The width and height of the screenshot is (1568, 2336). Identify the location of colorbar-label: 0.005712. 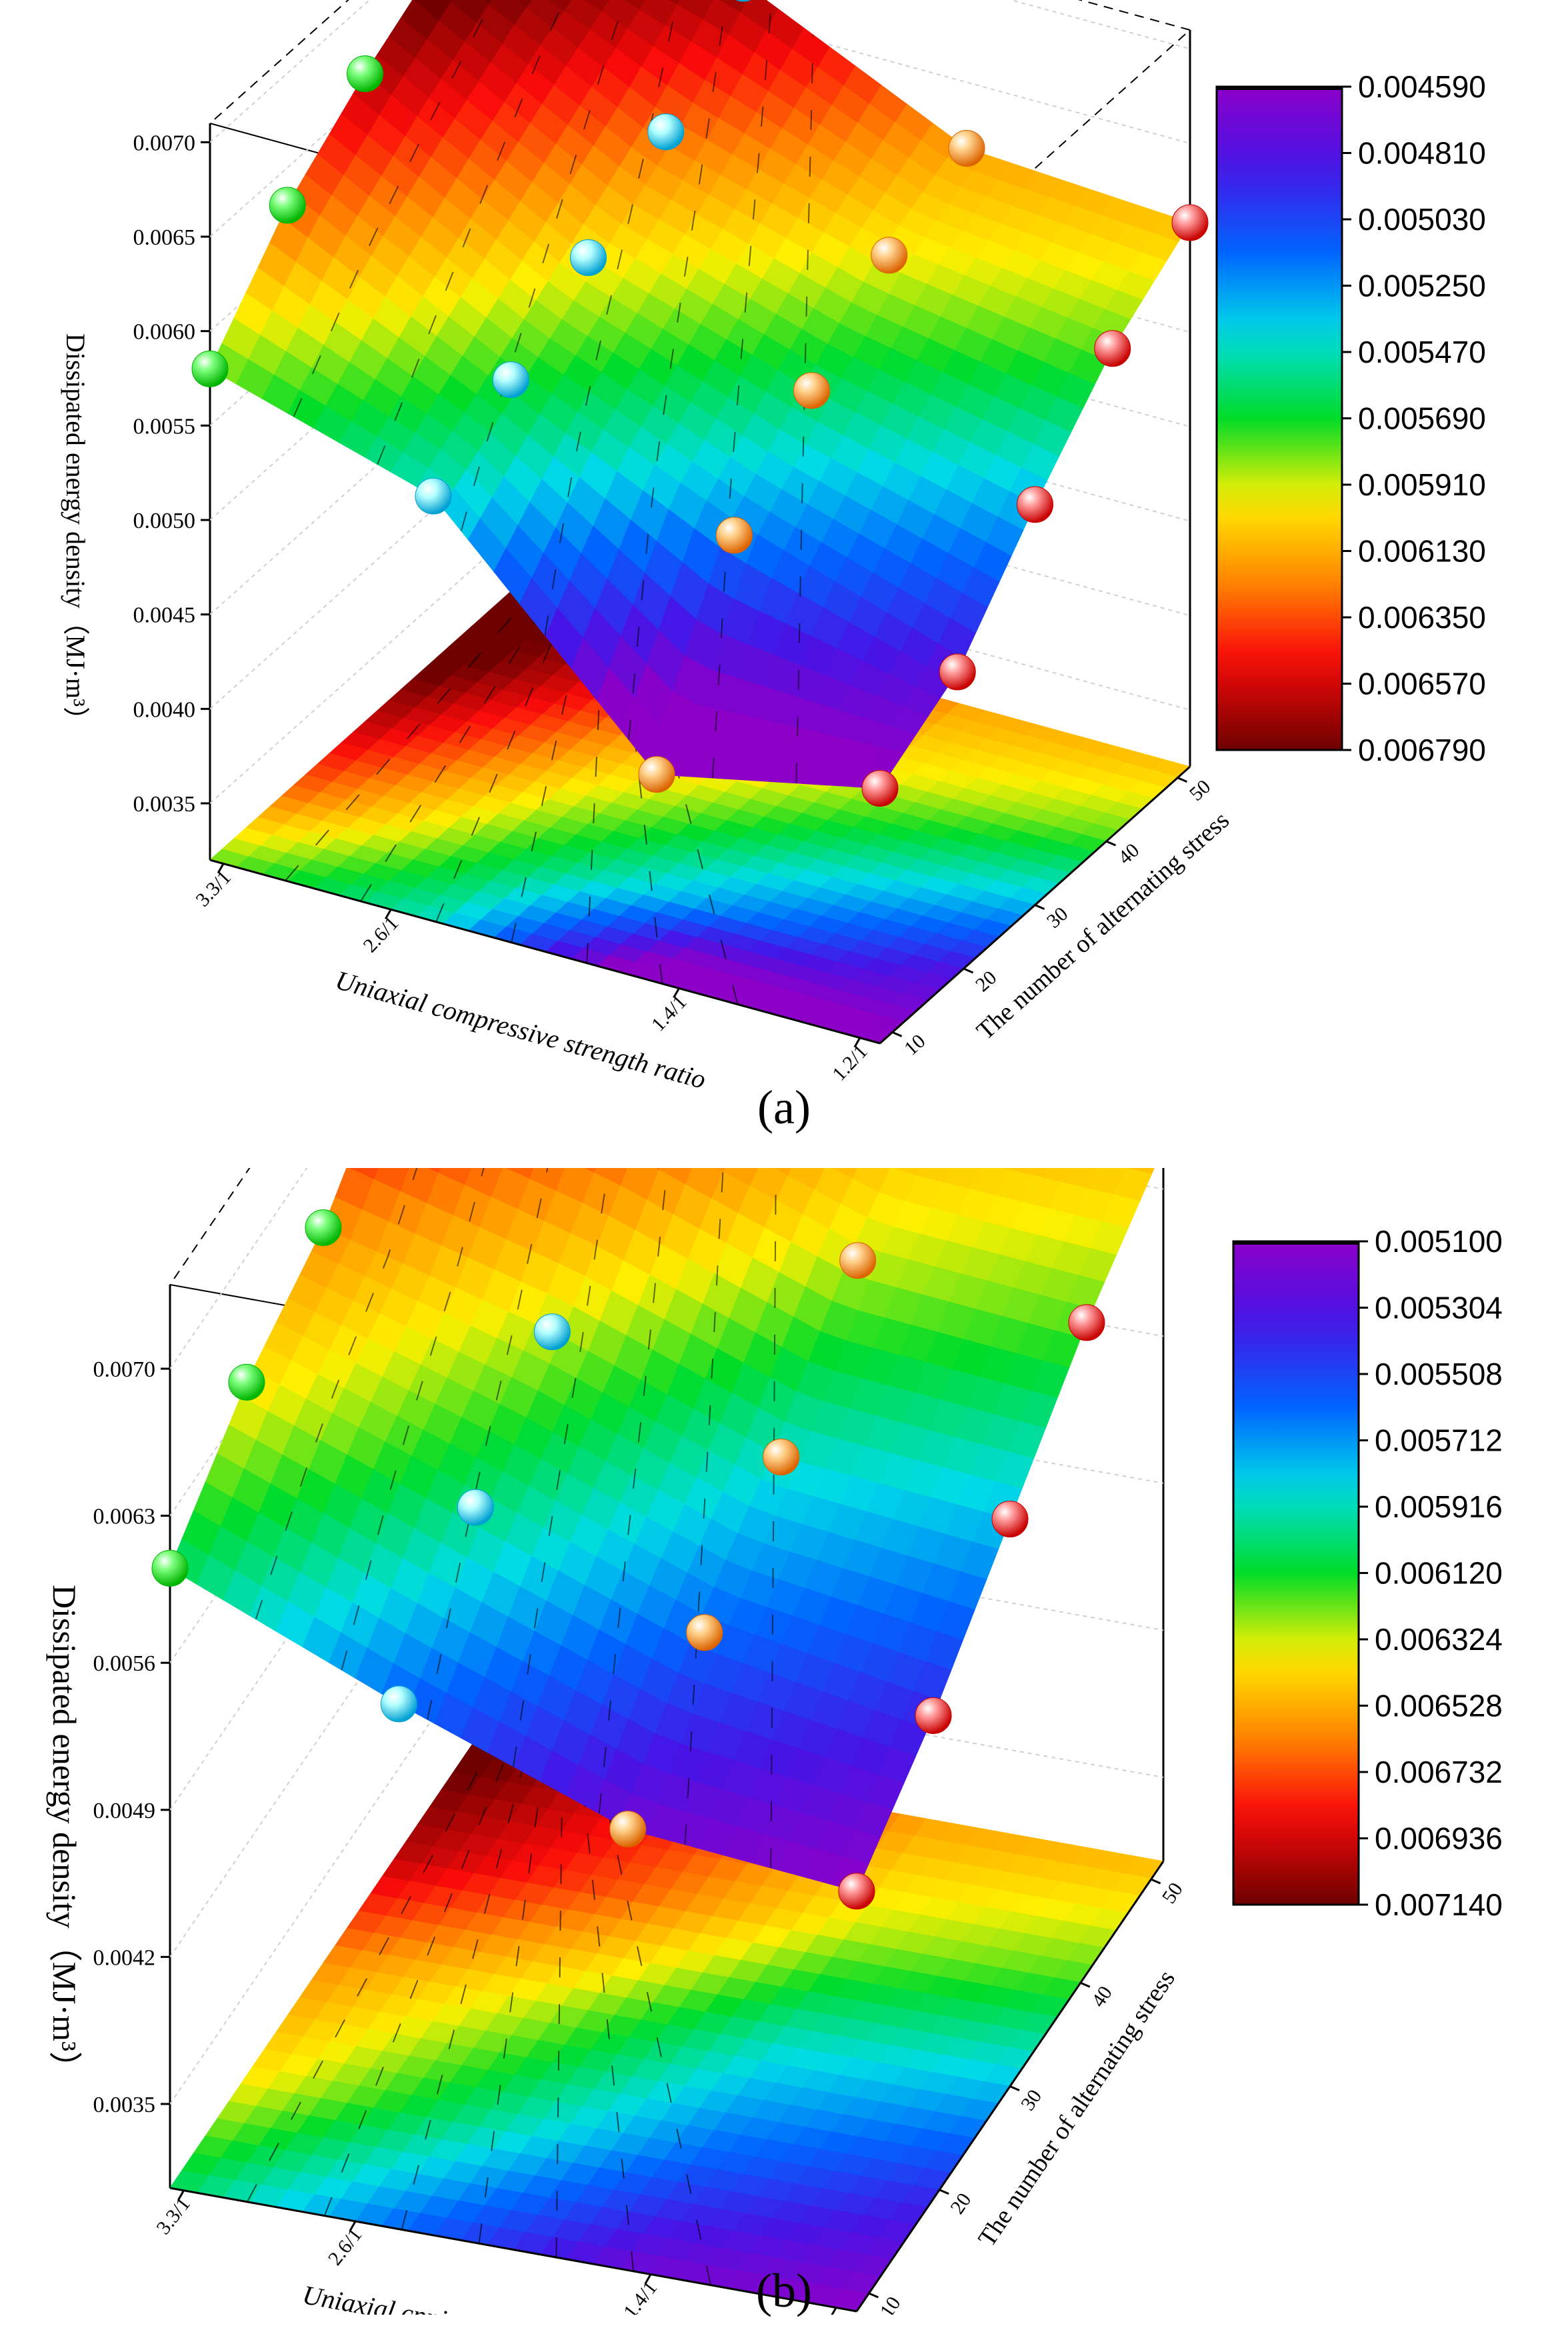
(1439, 1440).